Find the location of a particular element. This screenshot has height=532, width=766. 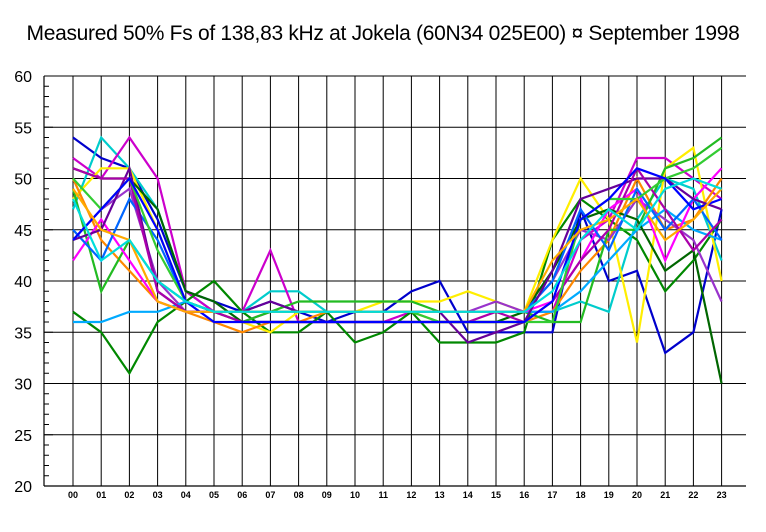

y-tick-label-60: 60 is located at coordinates (23, 77).